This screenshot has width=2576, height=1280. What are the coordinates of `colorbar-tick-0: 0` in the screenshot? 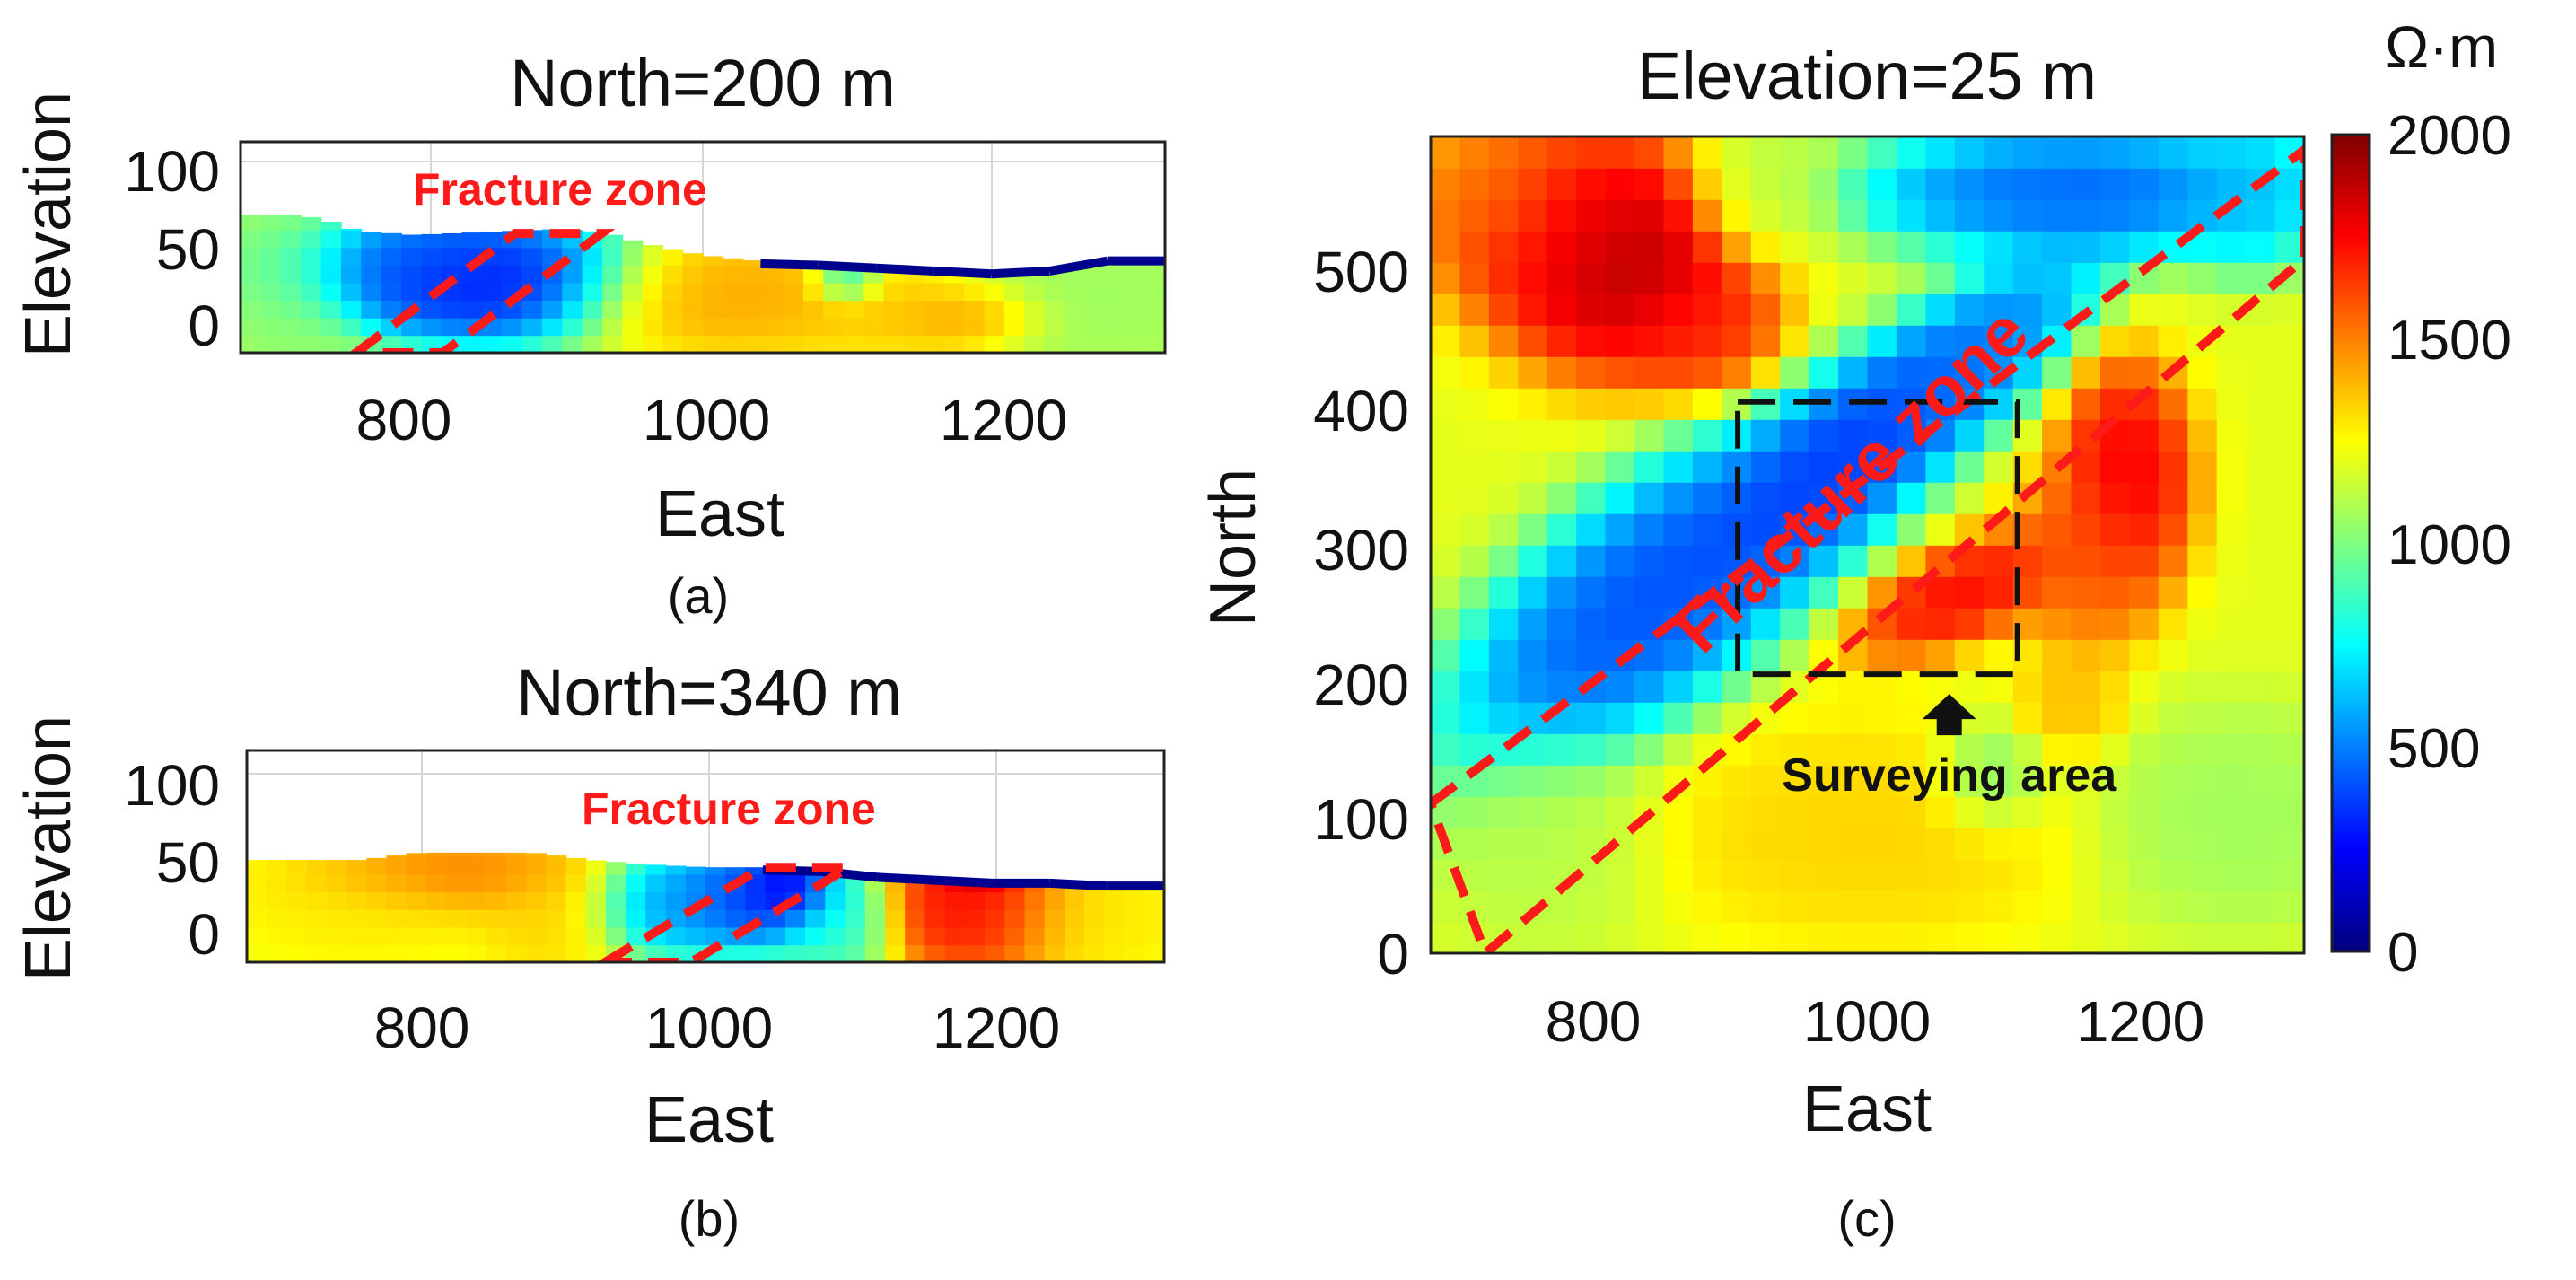 It's located at (2403, 953).